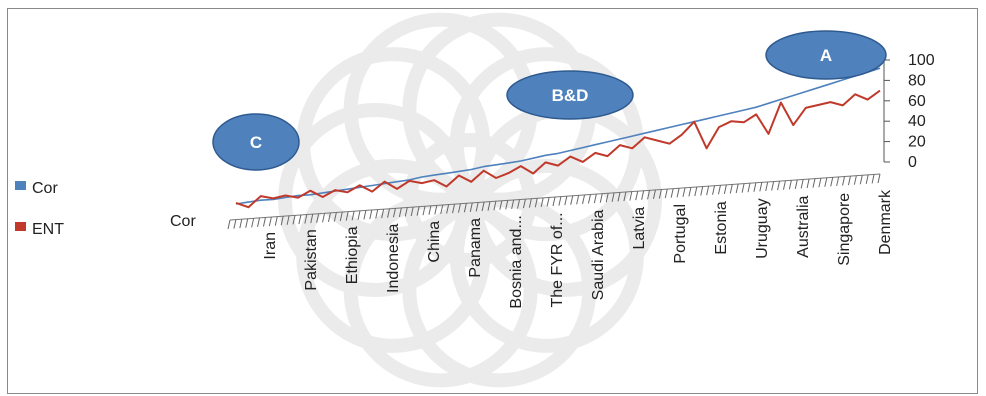 This screenshot has width=986, height=396. What do you see at coordinates (885, 222) in the screenshot?
I see `x-tick-label: Denmark` at bounding box center [885, 222].